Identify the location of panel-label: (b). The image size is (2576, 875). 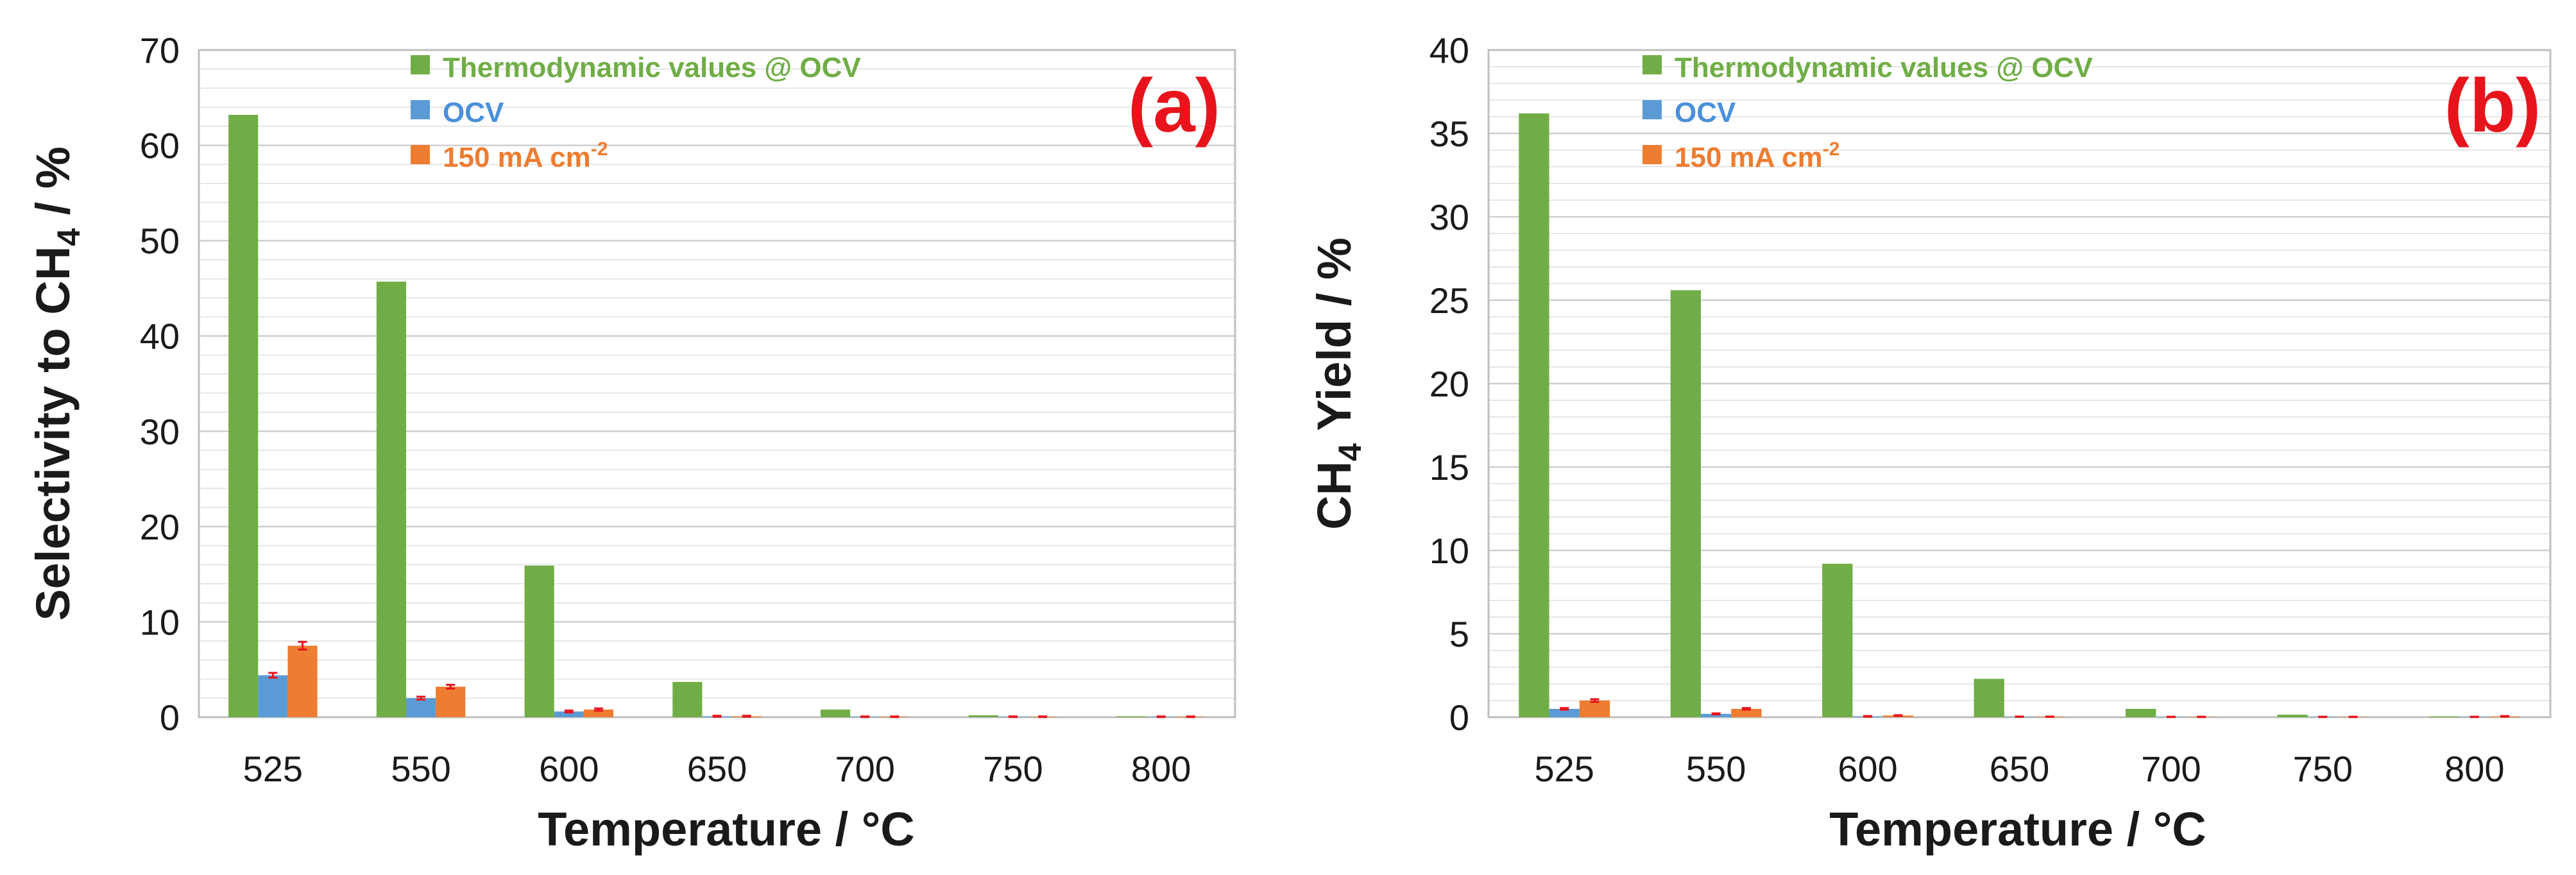
(2492, 106).